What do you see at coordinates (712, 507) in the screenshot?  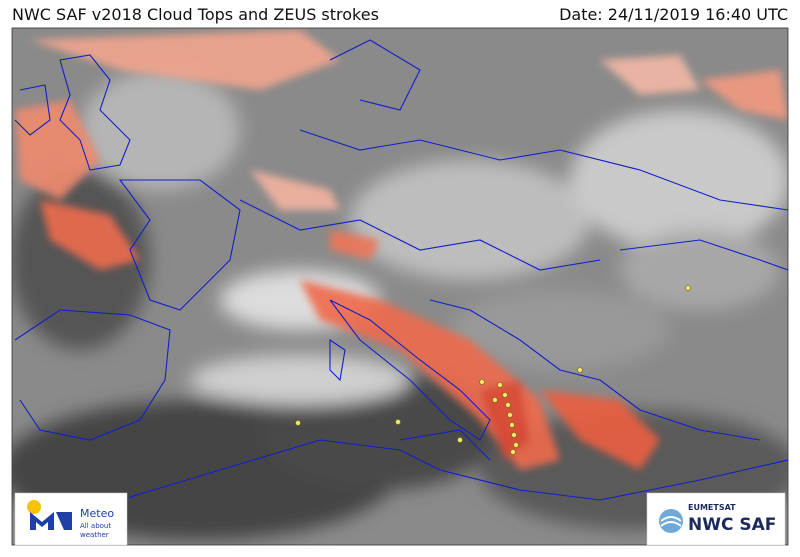 I see `eumetsat-label: EUMETSAT` at bounding box center [712, 507].